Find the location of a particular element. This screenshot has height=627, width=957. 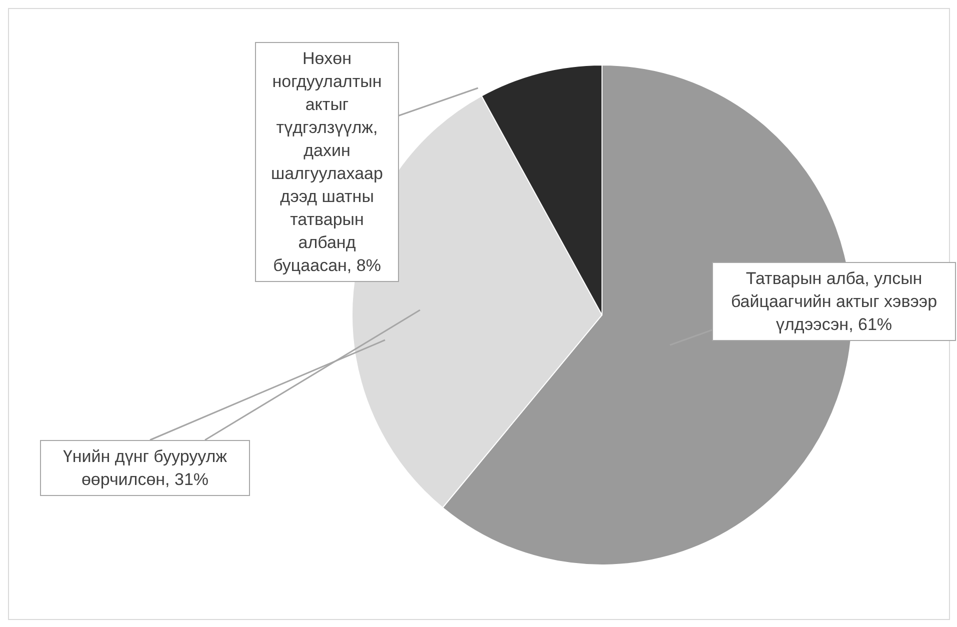

slice-label: Татварын алба, улсын байцаагчийн актыг хэвээр үлдээсэн, 61% is located at coordinates (834, 301).